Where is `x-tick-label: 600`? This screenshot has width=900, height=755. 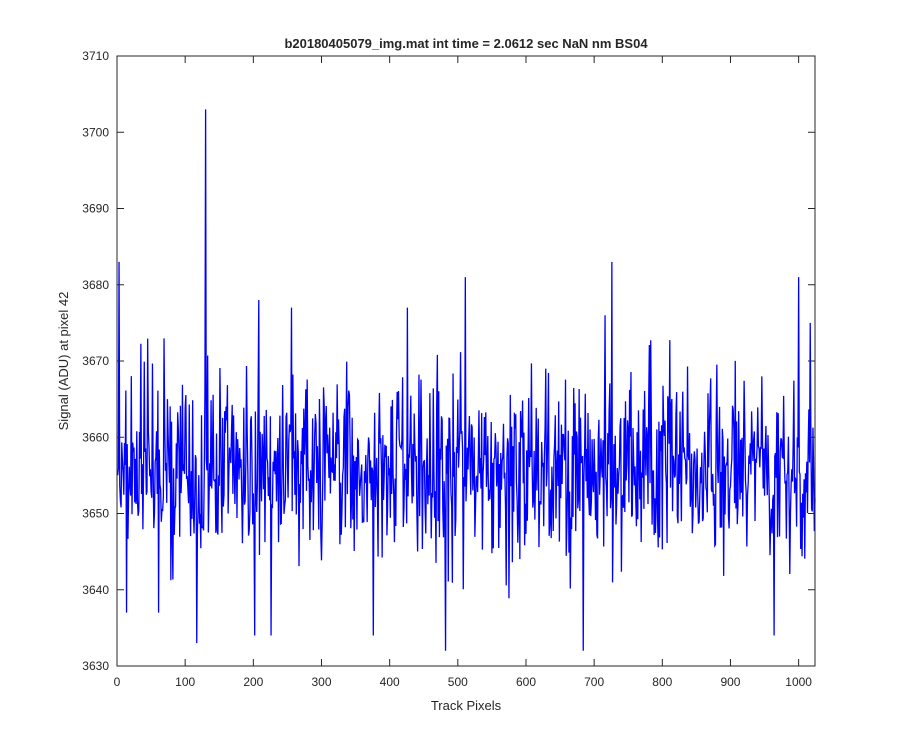 x-tick-label: 600 is located at coordinates (526, 682).